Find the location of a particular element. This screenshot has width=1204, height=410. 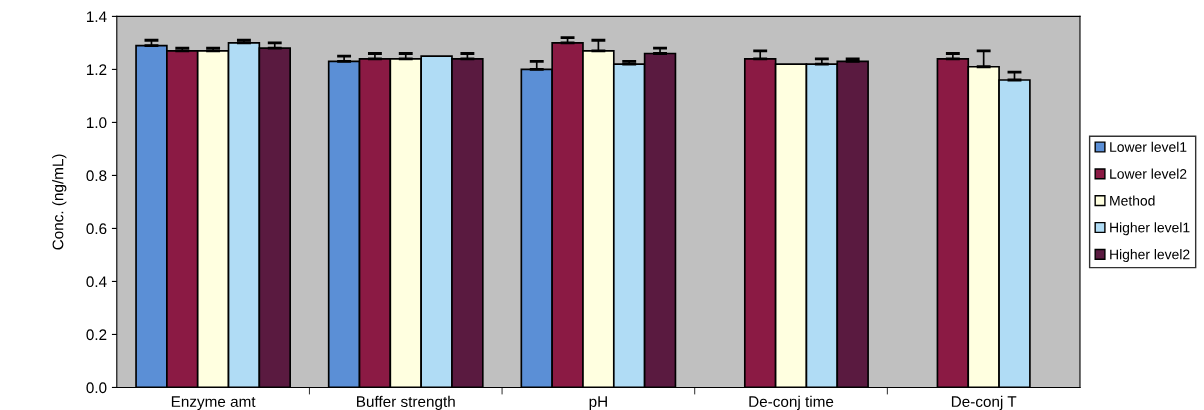

x-tick-label: Enzyme amt is located at coordinates (213, 403).